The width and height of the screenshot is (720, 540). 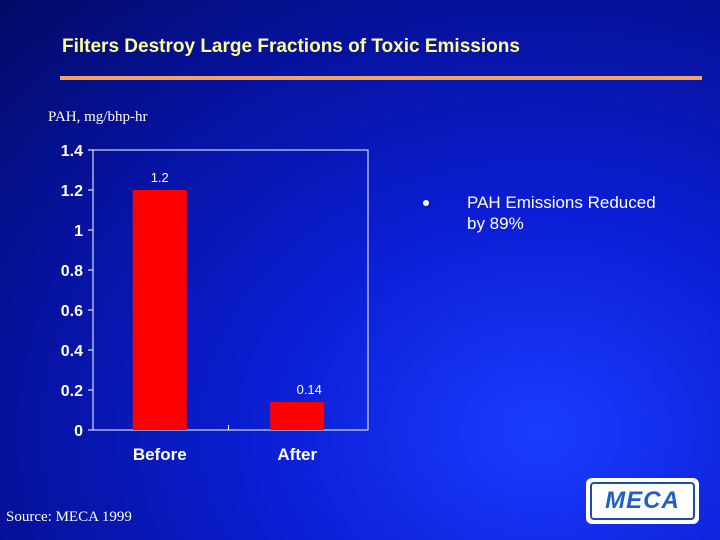 I want to click on bullet-dot-icon, so click(x=426, y=203).